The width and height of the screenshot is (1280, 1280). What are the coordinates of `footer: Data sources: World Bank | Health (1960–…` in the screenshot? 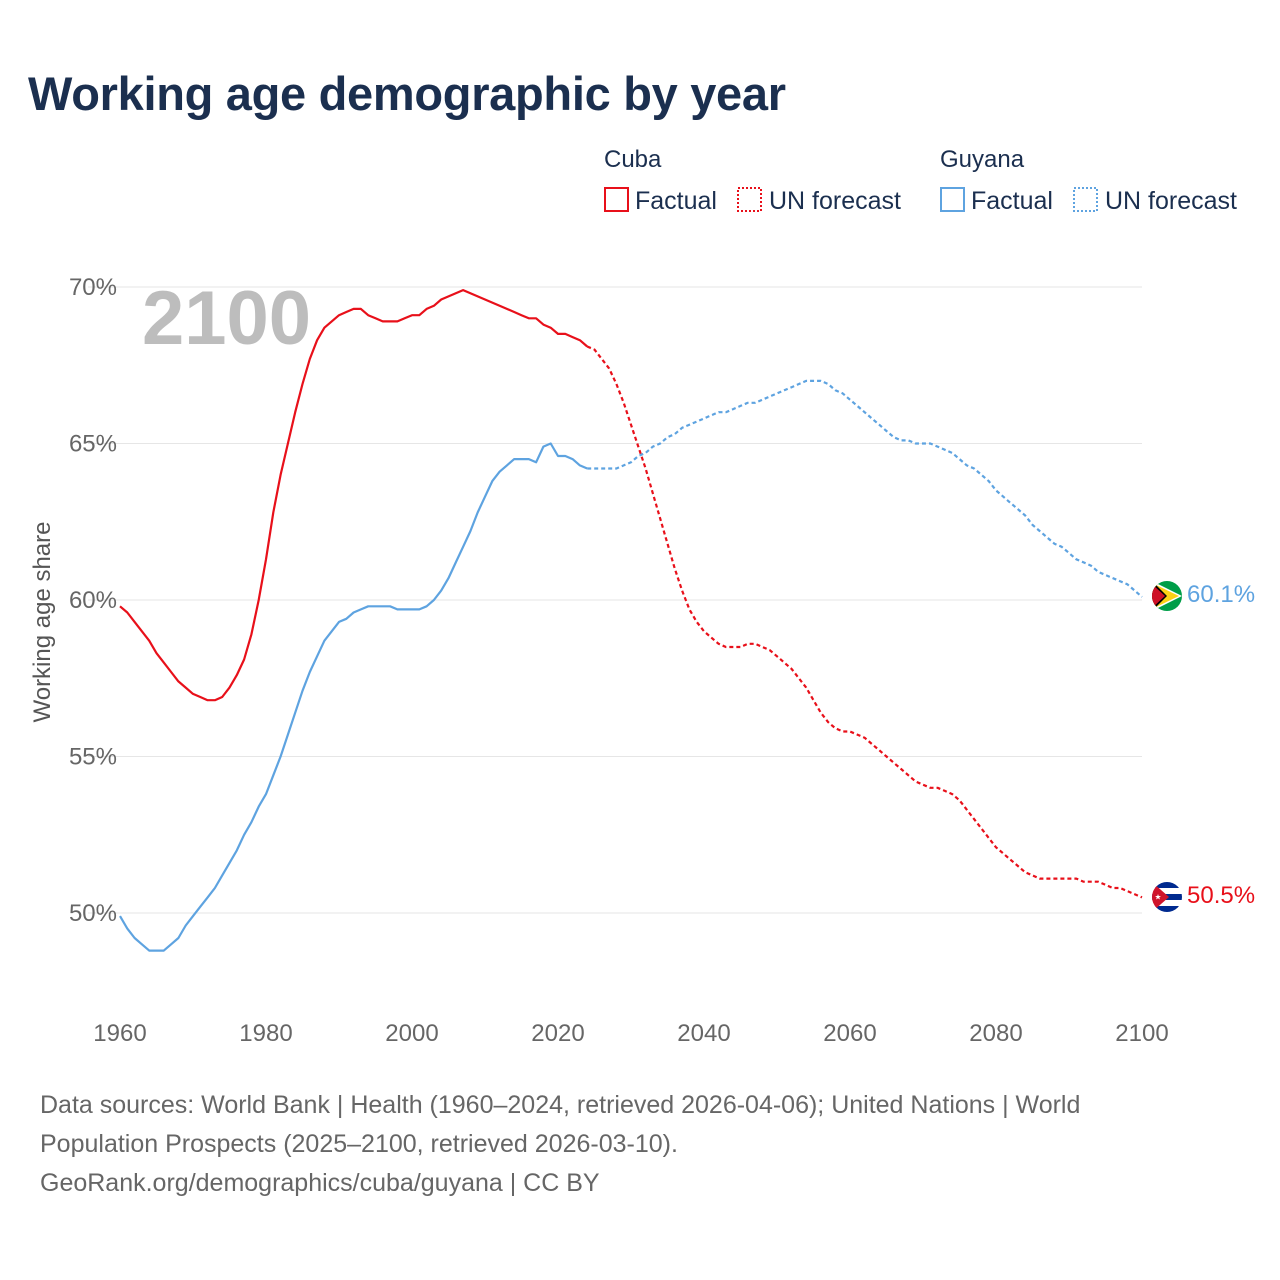 It's located at (610, 1144).